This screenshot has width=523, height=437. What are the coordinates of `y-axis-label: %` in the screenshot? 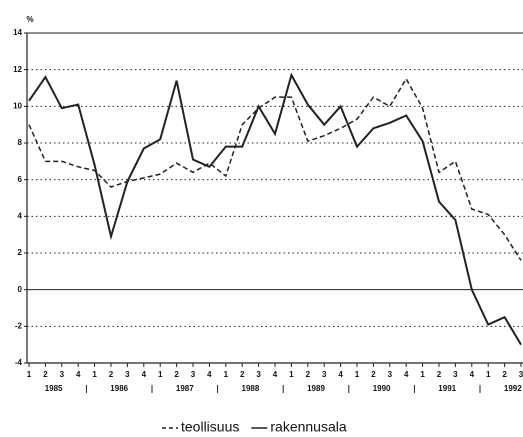 It's located at (29, 19).